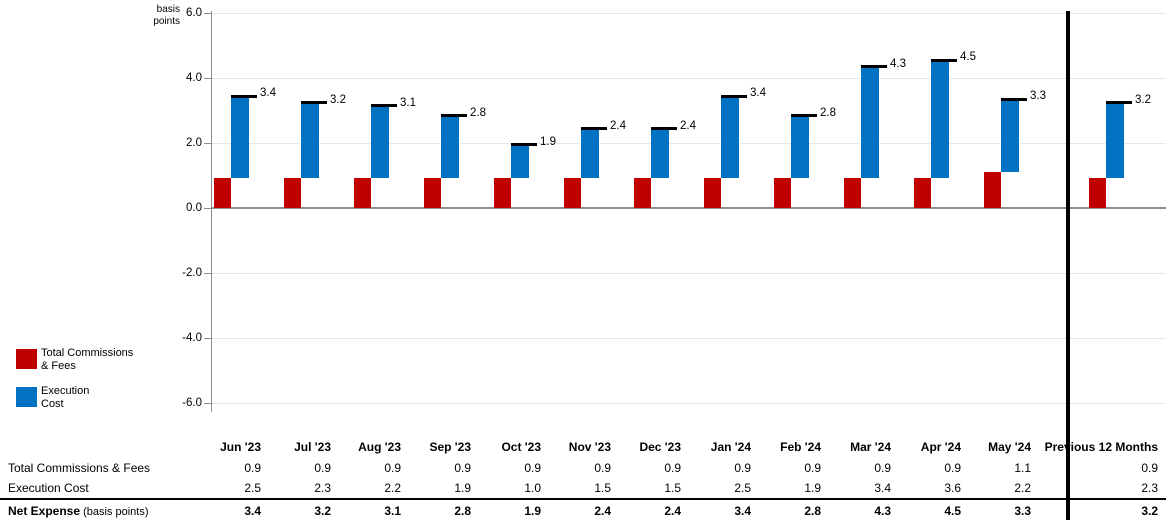  What do you see at coordinates (65, 397) in the screenshot?
I see `legend-label-execution-cost: Execution Cost` at bounding box center [65, 397].